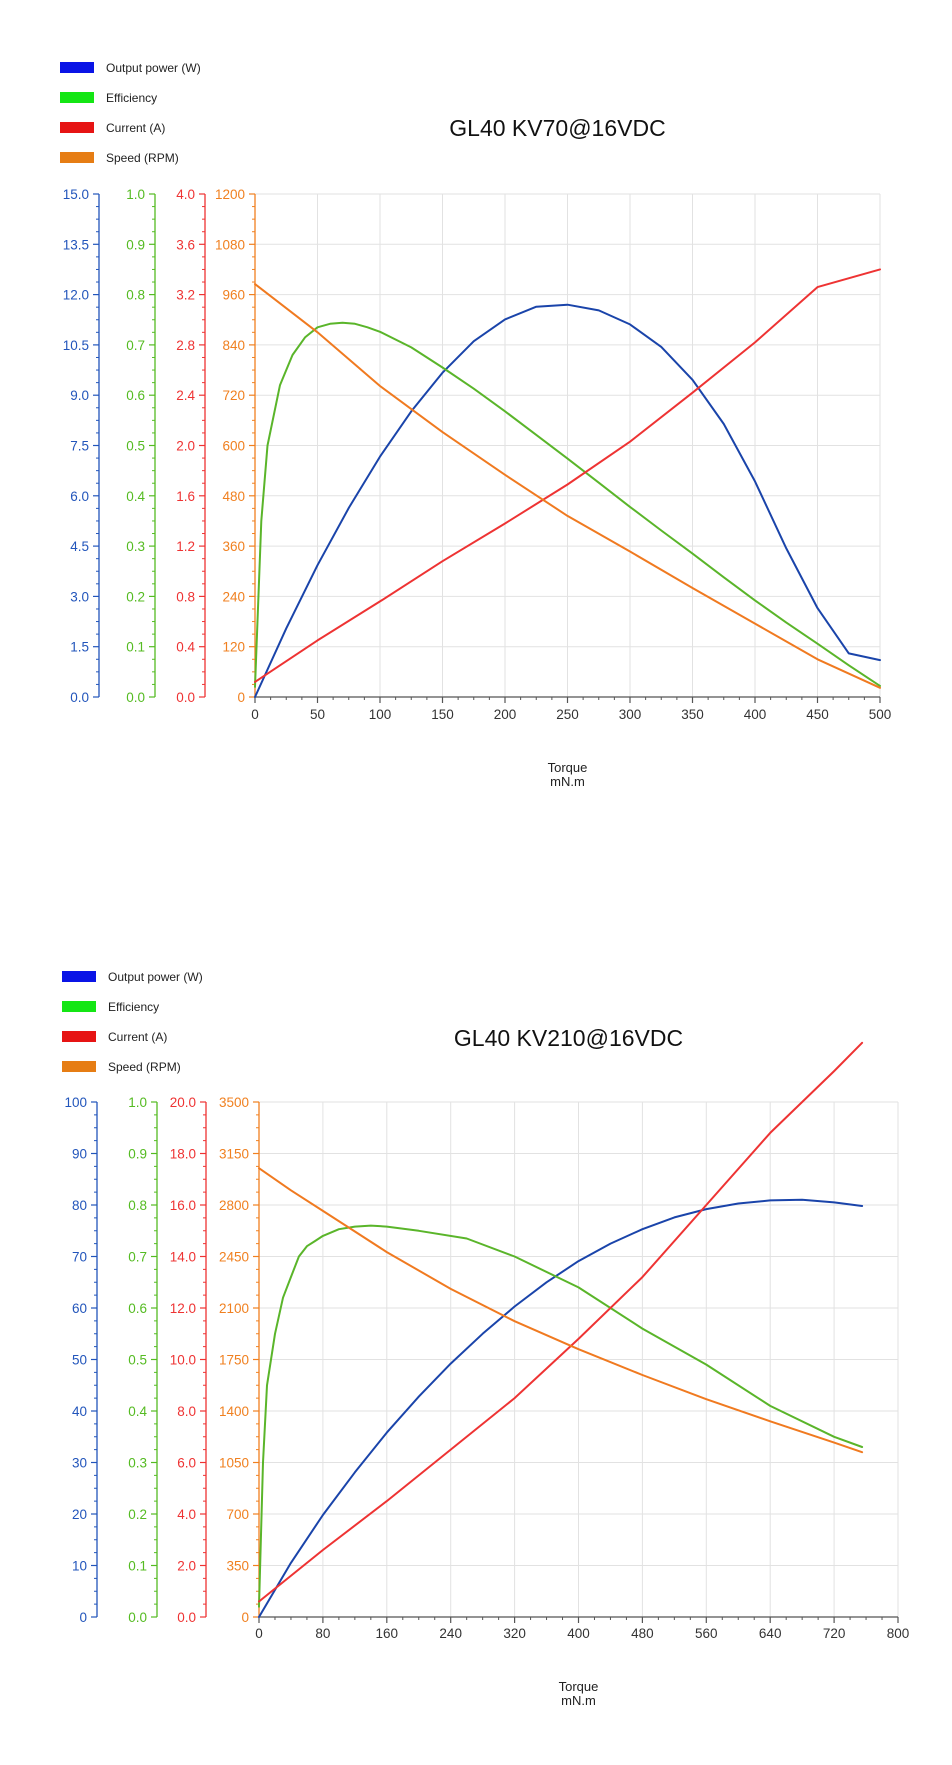 The height and width of the screenshot is (1765, 952). What do you see at coordinates (233, 345) in the screenshot?
I see `chart-1-y-tick-label: 840` at bounding box center [233, 345].